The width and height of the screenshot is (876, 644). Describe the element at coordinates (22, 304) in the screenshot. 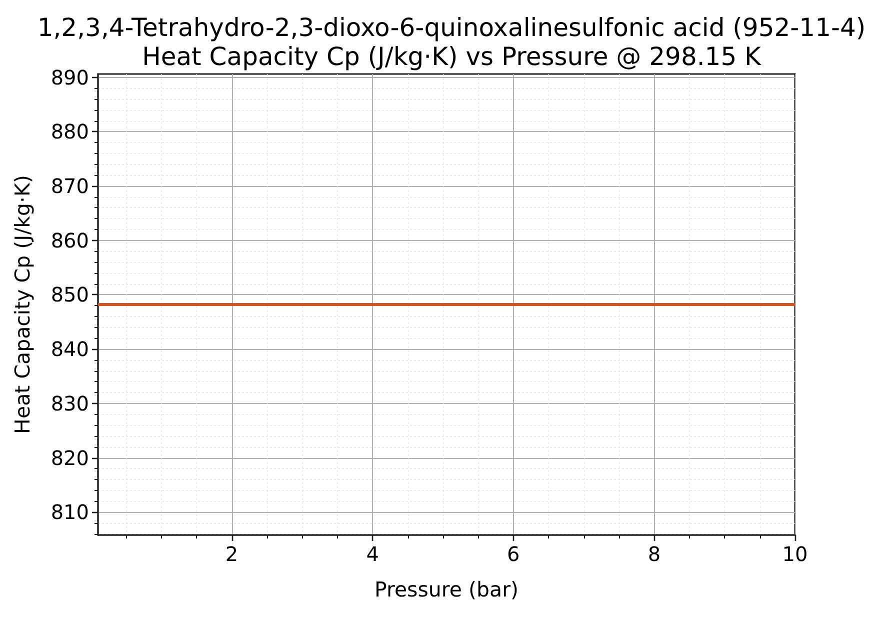

I see `y-axis-title: Heat Capacity Cp (J/kg·K)` at that location.